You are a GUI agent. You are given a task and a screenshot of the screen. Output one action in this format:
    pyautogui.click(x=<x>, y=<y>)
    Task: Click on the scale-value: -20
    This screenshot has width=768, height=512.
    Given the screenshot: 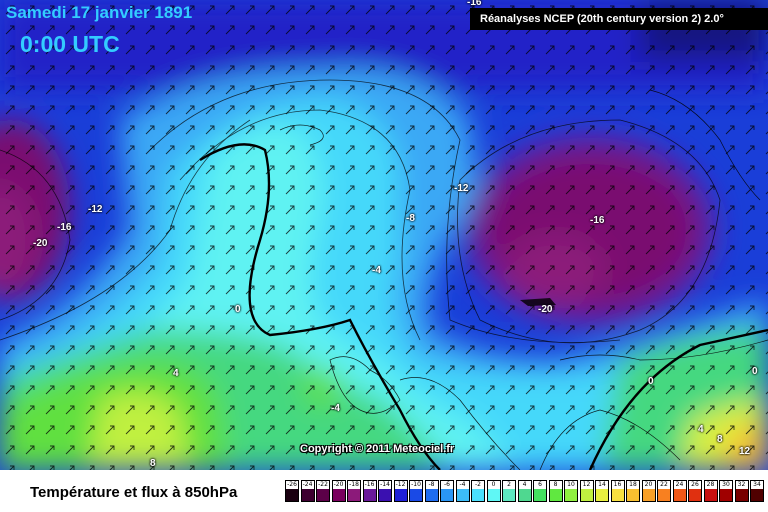 What is the action you would take?
    pyautogui.click(x=338, y=484)
    